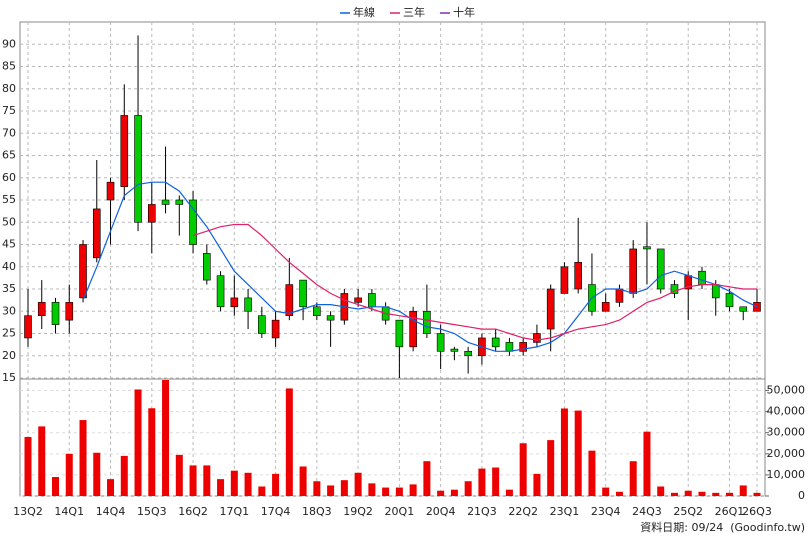 This screenshot has height=544, width=808. Describe the element at coordinates (786, 474) in the screenshot. I see `y2-tick-label: 10,000` at that location.